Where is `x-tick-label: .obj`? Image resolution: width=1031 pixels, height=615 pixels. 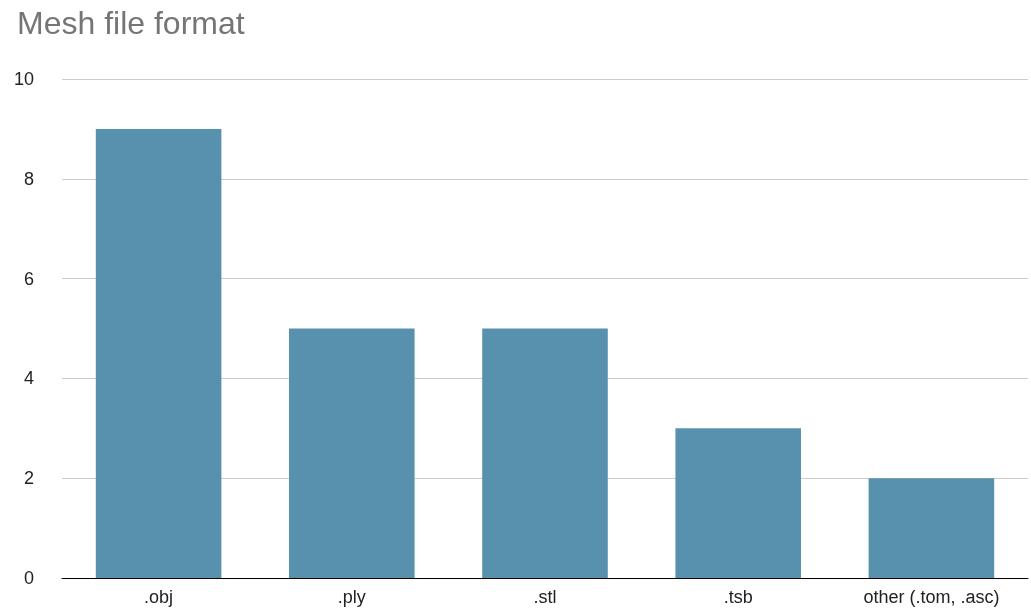 x-tick-label: .obj is located at coordinates (159, 597).